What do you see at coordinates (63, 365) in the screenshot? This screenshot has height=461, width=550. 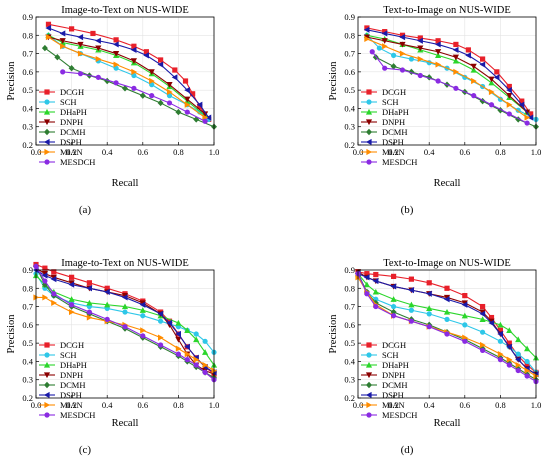 I see `legend-item-dhaph: DHaPH` at bounding box center [63, 365].